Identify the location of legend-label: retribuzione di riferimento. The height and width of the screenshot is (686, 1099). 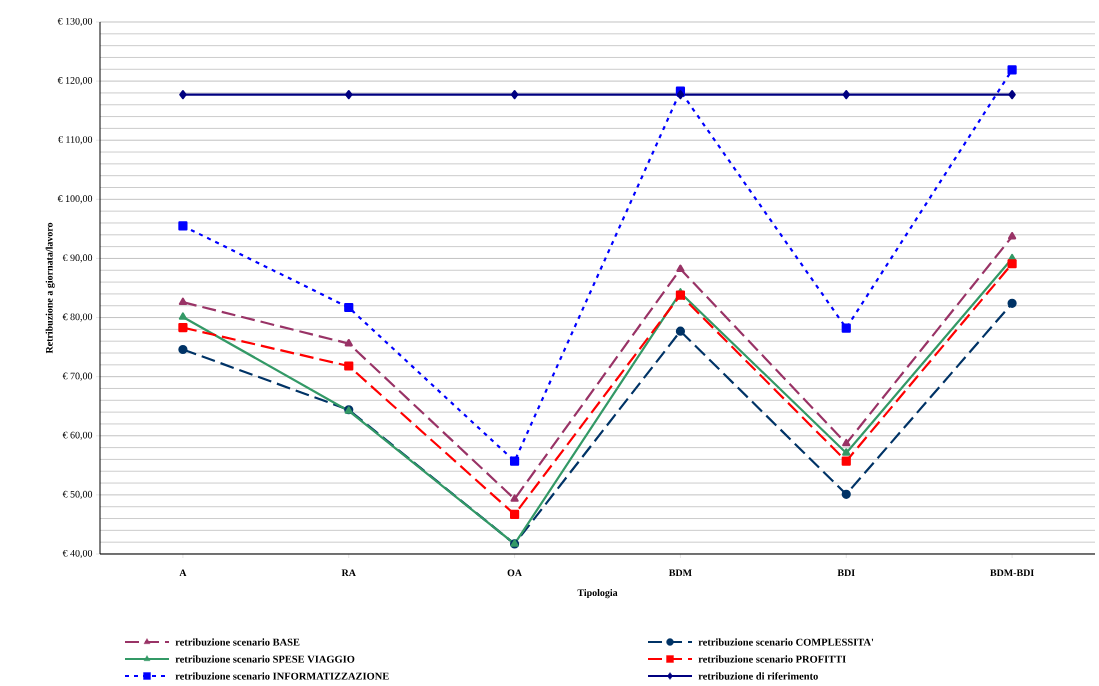
(758, 676).